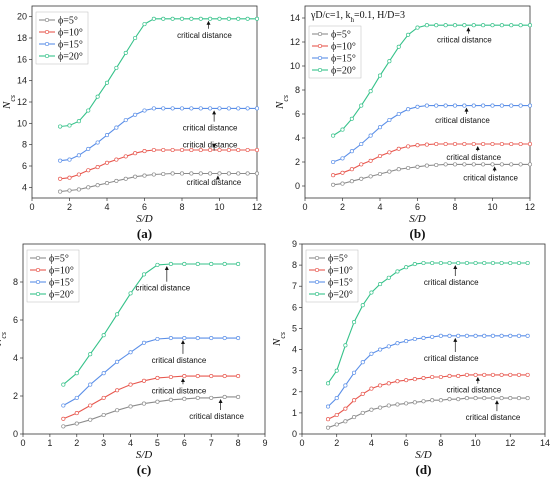 This screenshot has height=478, width=550. I want to click on x-tick-label: 7, so click(211, 443).